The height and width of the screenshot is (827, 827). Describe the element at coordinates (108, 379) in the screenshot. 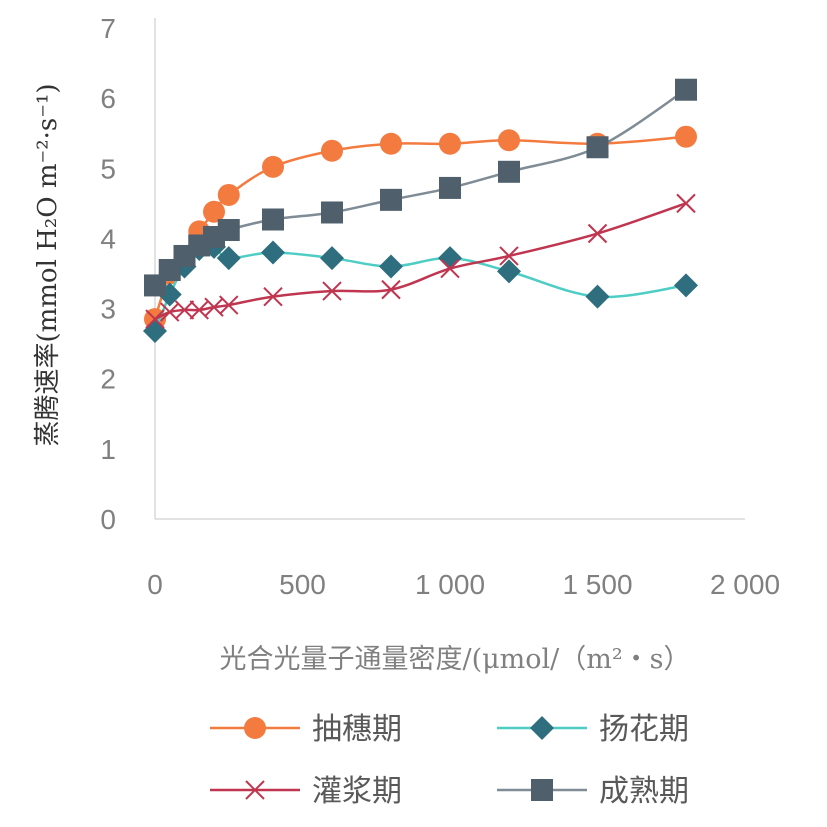

I see `y-tick-label: 2` at that location.